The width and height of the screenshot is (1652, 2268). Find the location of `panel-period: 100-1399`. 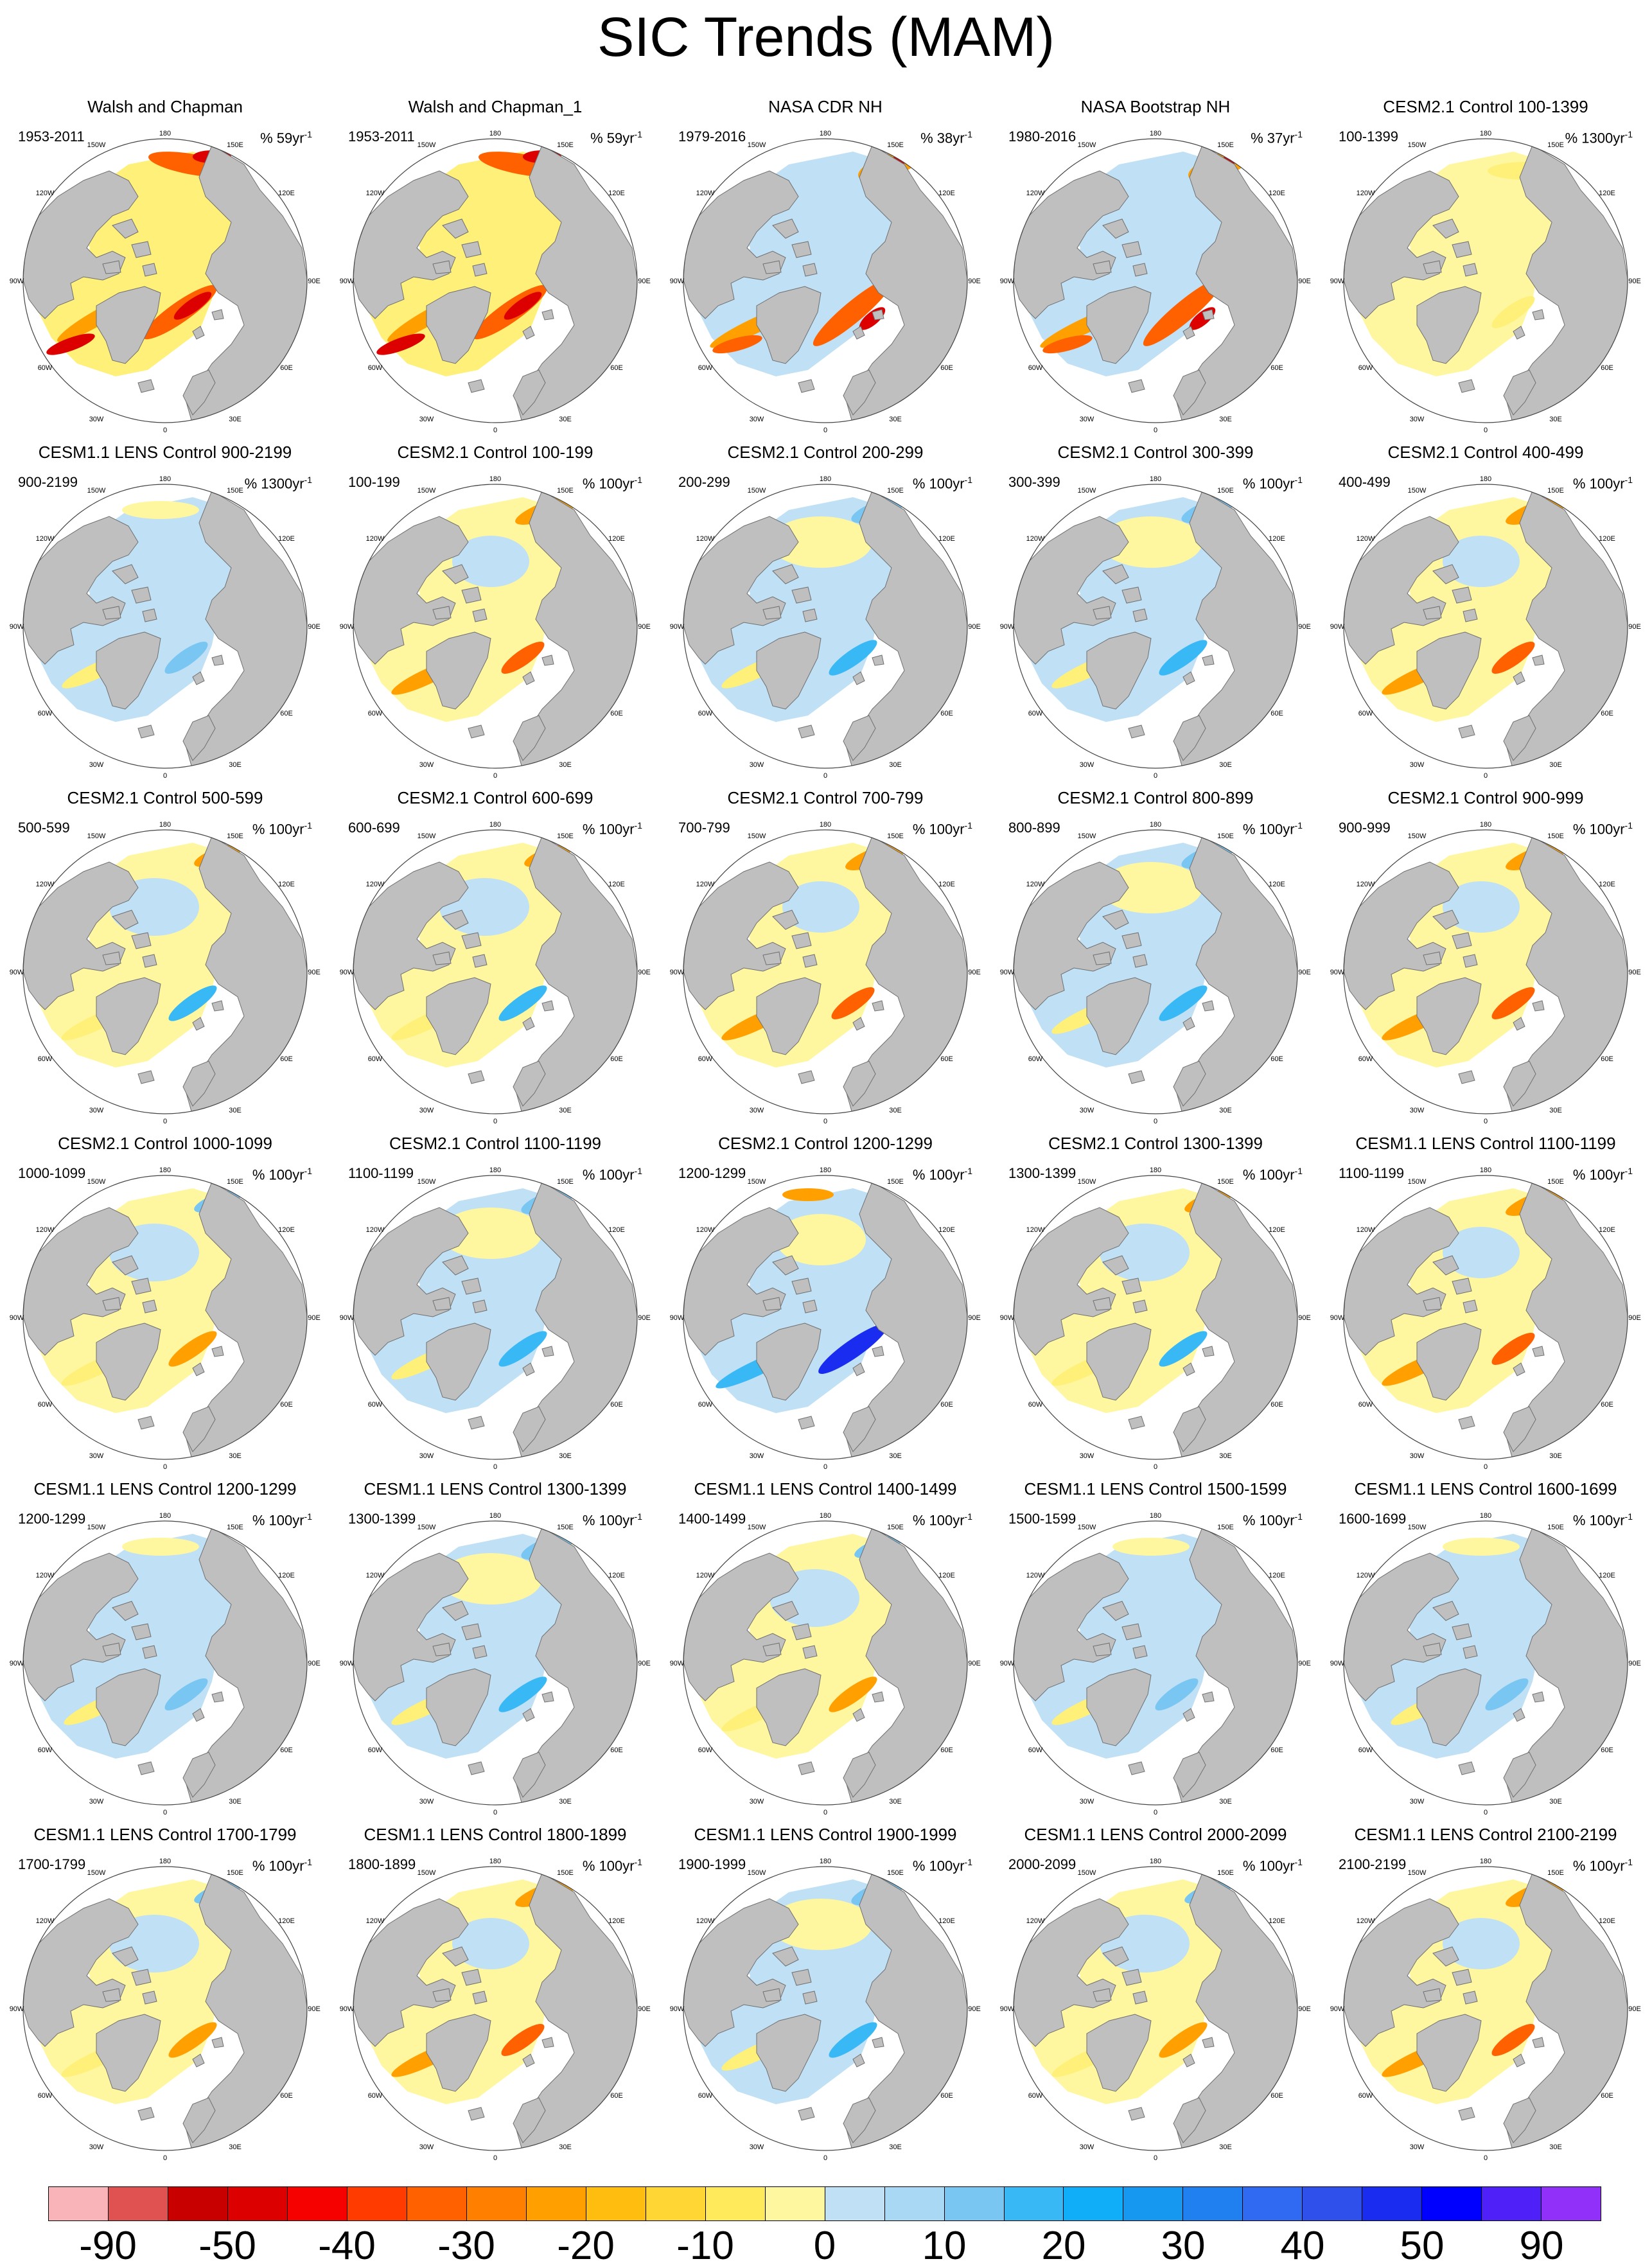

panel-period: 100-1399 is located at coordinates (1368, 136).